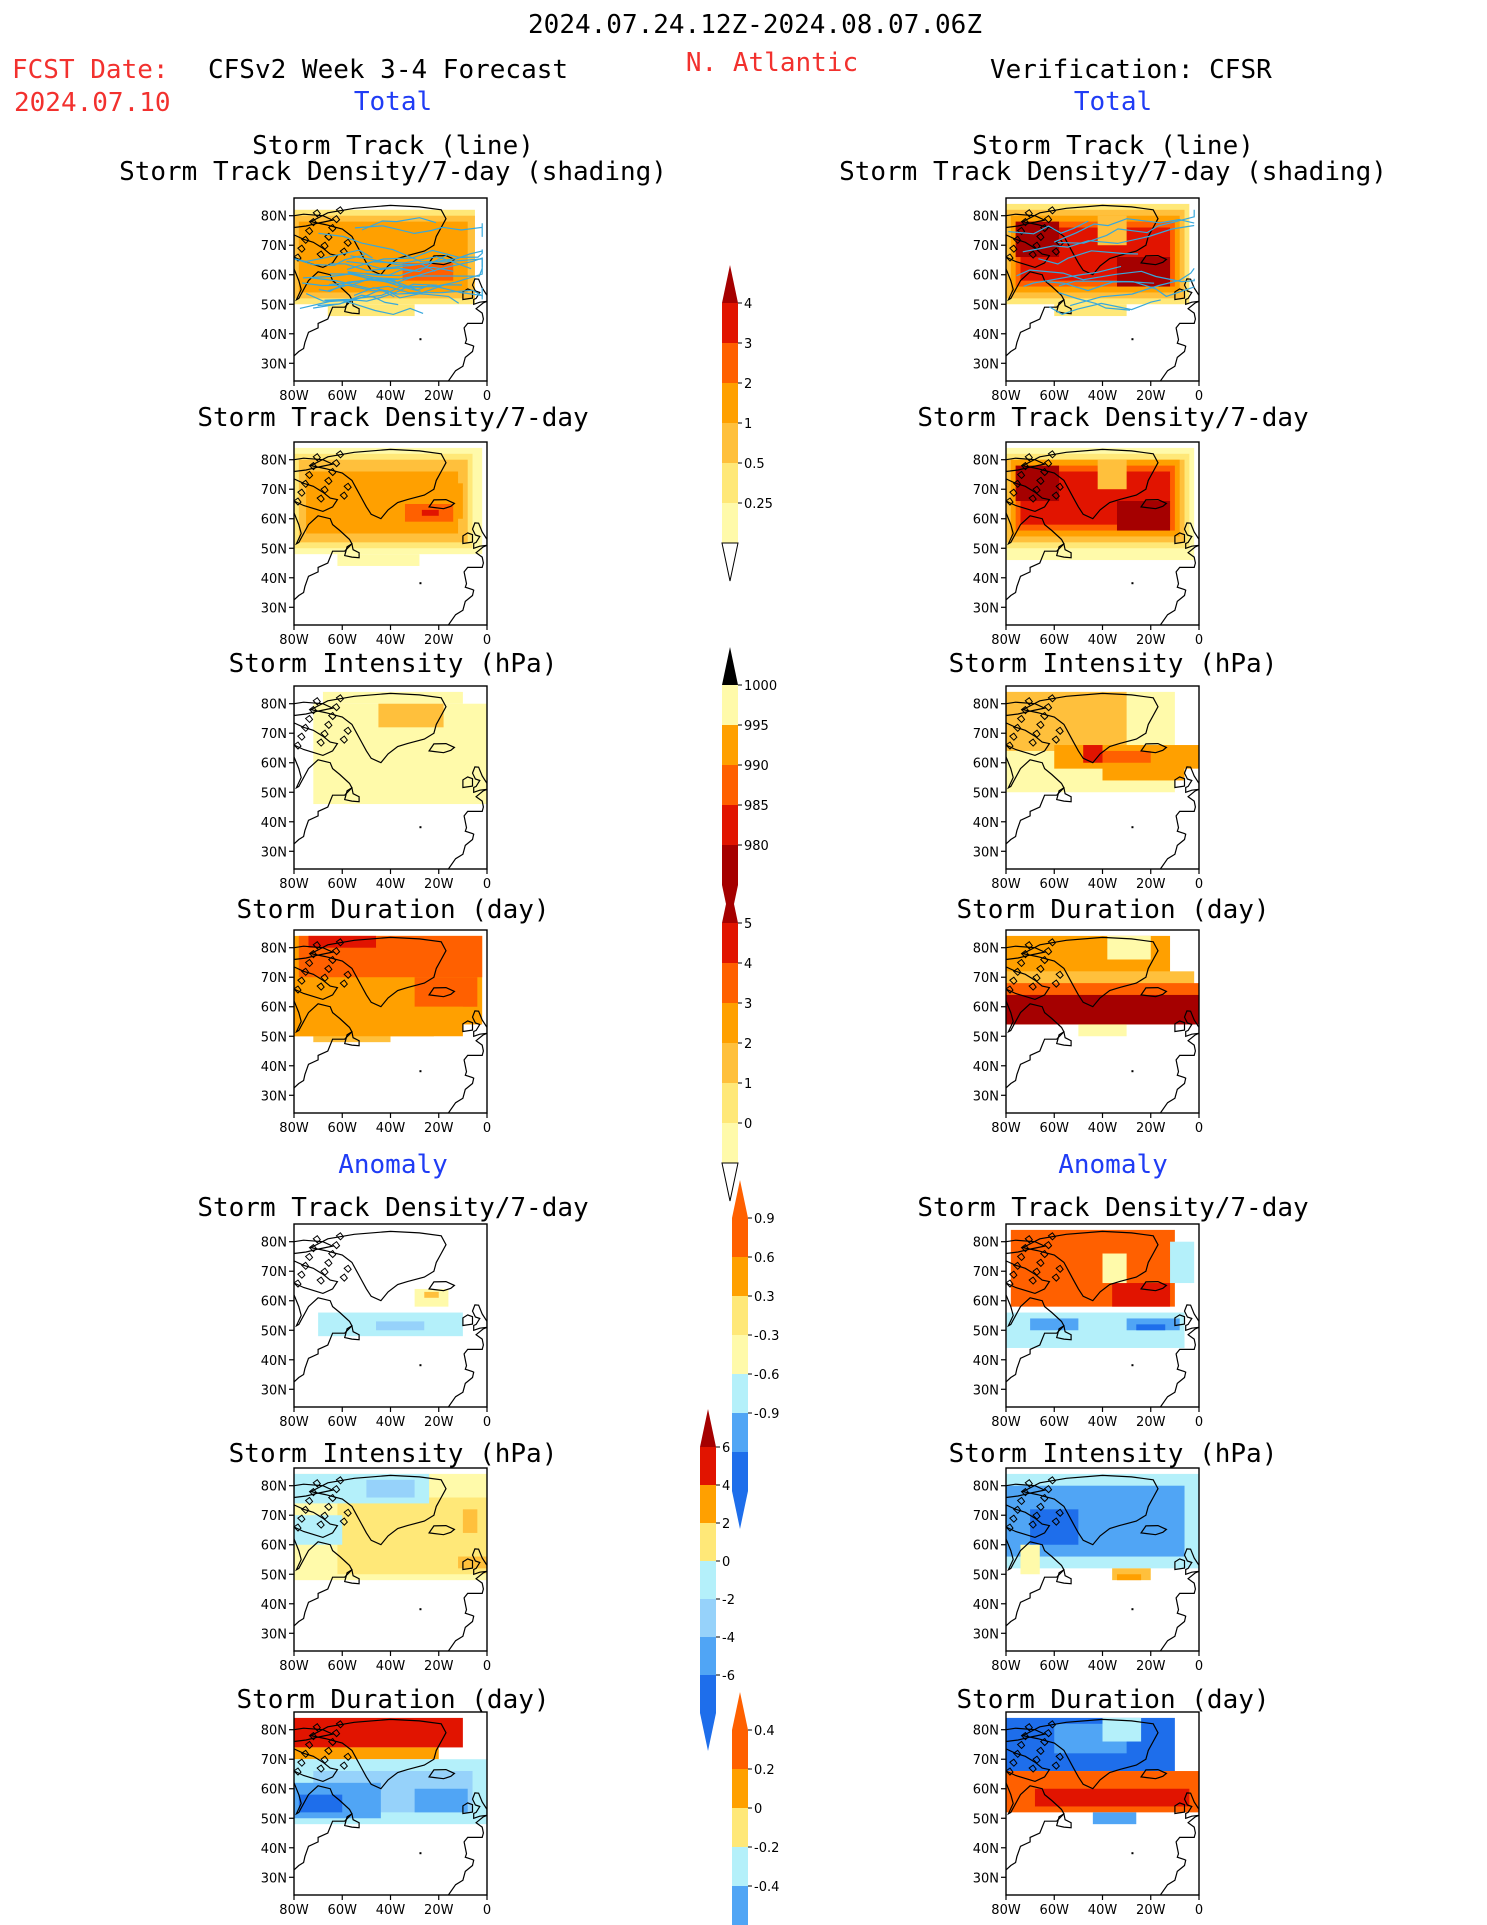 Image resolution: width=1487 pixels, height=1925 pixels. What do you see at coordinates (393, 1454) in the screenshot?
I see `forecast-anomaly-intensity-title: Storm Intensity (hPa)` at bounding box center [393, 1454].